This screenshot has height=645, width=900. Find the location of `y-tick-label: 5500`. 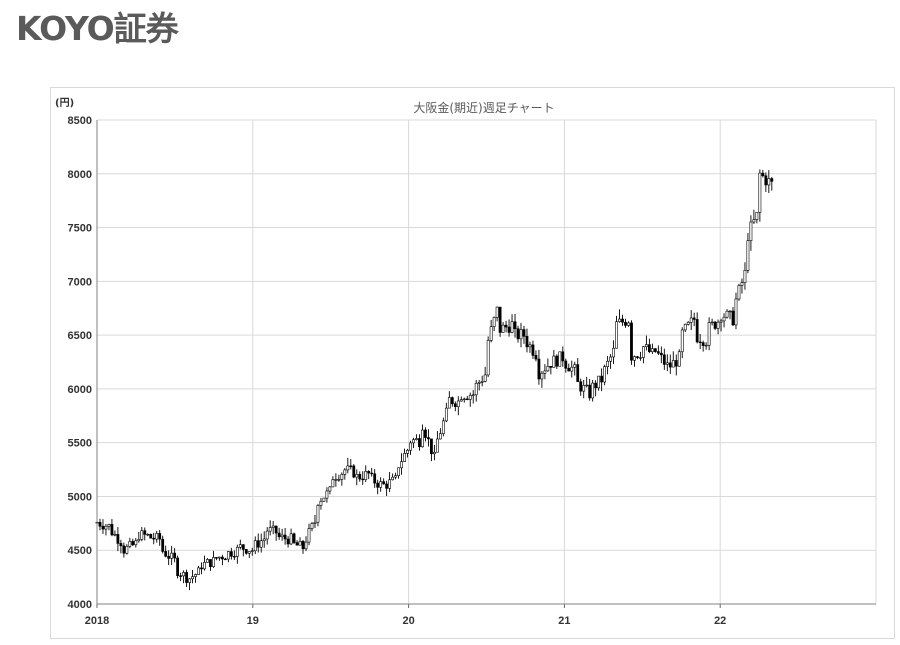

y-tick-label: 5500 is located at coordinates (80, 444).